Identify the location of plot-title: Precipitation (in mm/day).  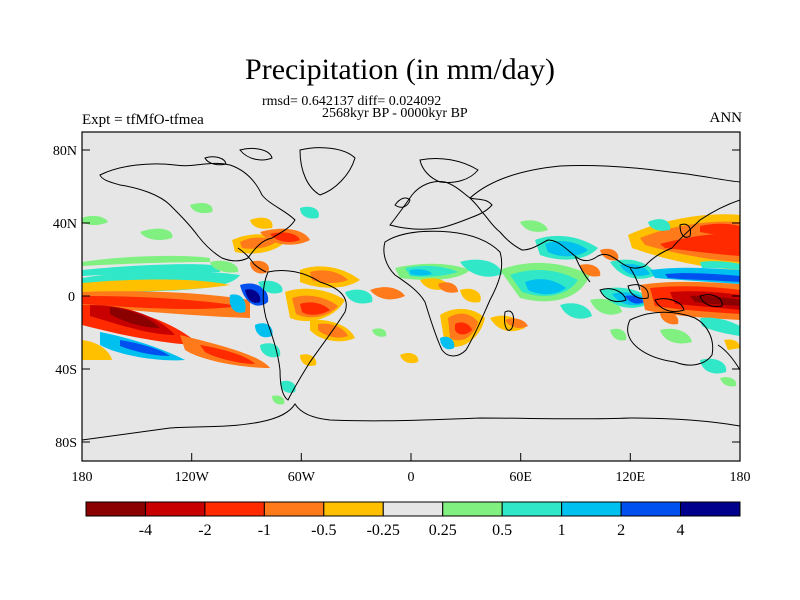
(400, 69).